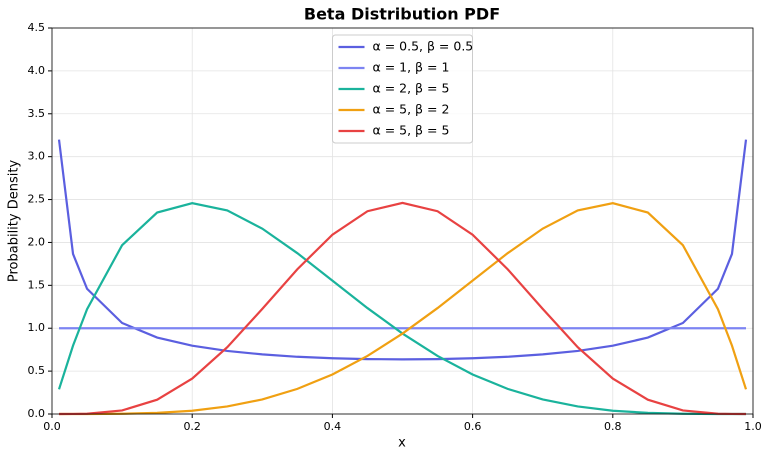  What do you see at coordinates (333, 426) in the screenshot?
I see `x-tick-label: 0.4` at bounding box center [333, 426].